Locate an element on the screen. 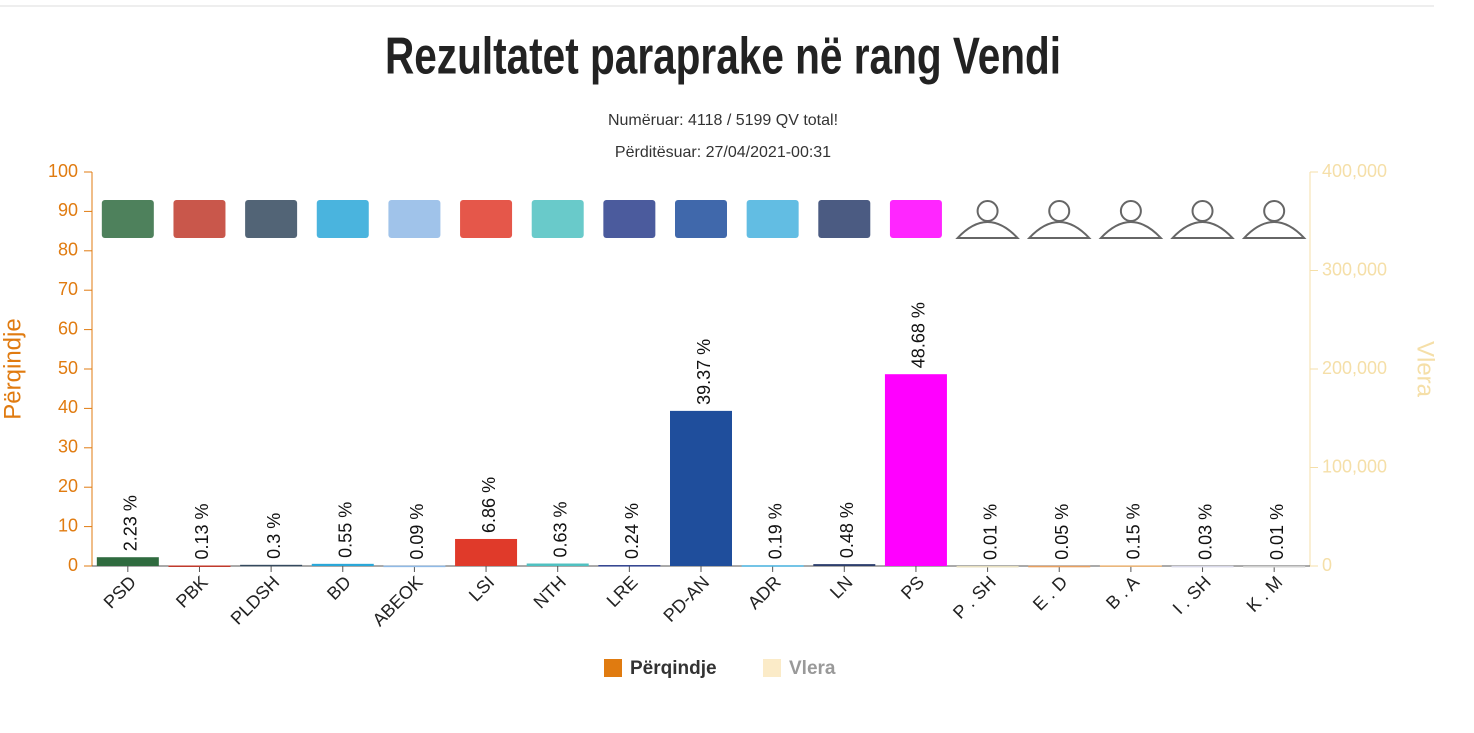 The height and width of the screenshot is (733, 1474). x-tick-label: P . SH is located at coordinates (974, 597).